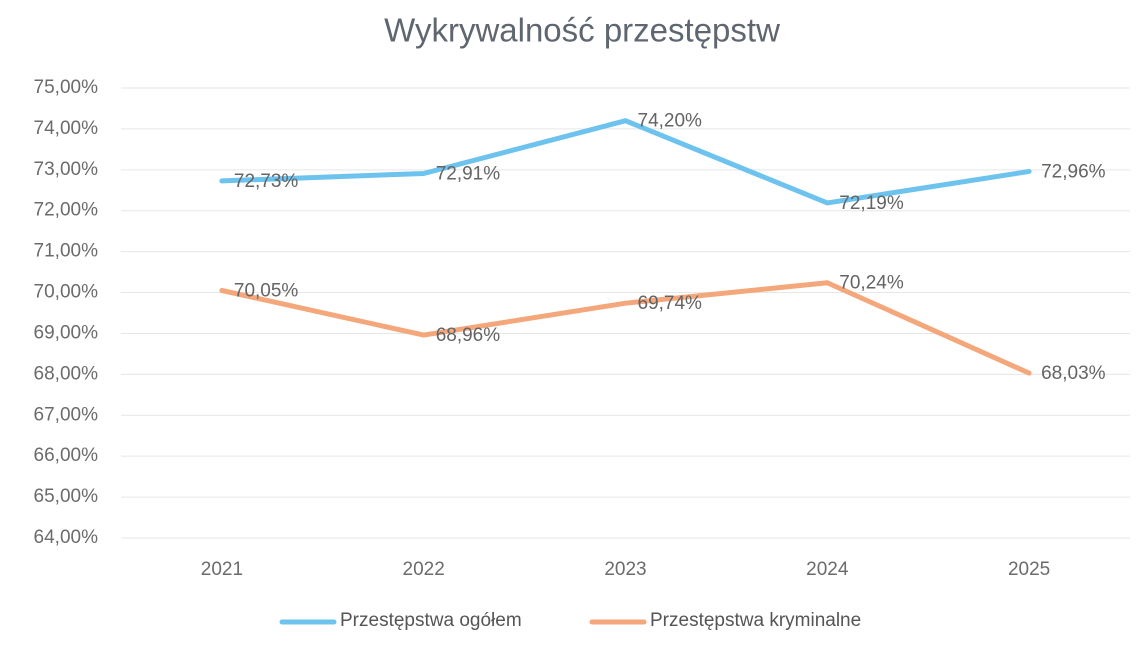 The width and height of the screenshot is (1144, 650). What do you see at coordinates (66, 210) in the screenshot?
I see `y-tick-label: 72,00%` at bounding box center [66, 210].